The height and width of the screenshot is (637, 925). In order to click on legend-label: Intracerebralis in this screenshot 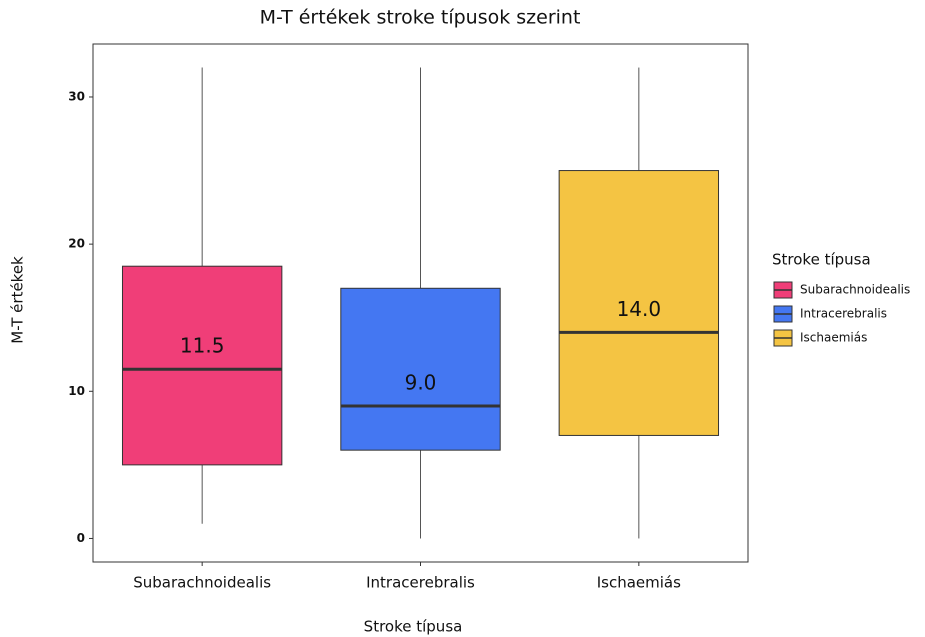, I will do `click(843, 314)`.